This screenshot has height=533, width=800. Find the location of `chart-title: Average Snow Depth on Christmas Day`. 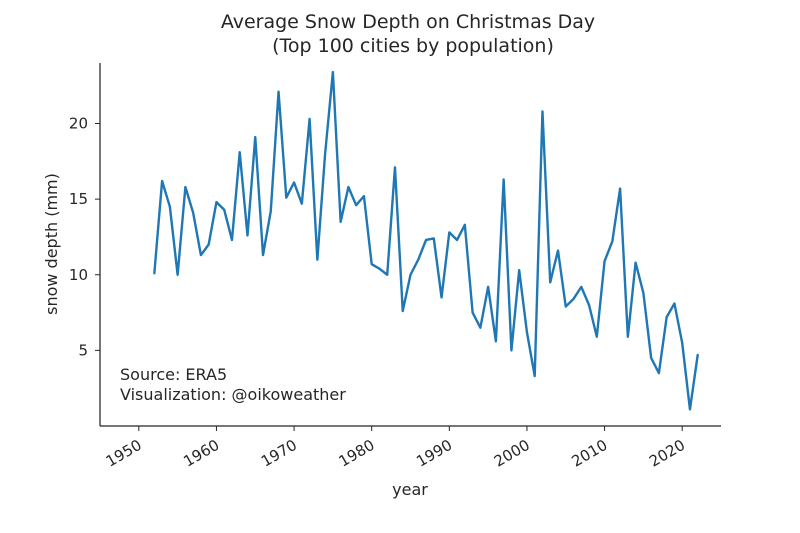

chart-title: Average Snow Depth on Christmas Day is located at coordinates (408, 22).